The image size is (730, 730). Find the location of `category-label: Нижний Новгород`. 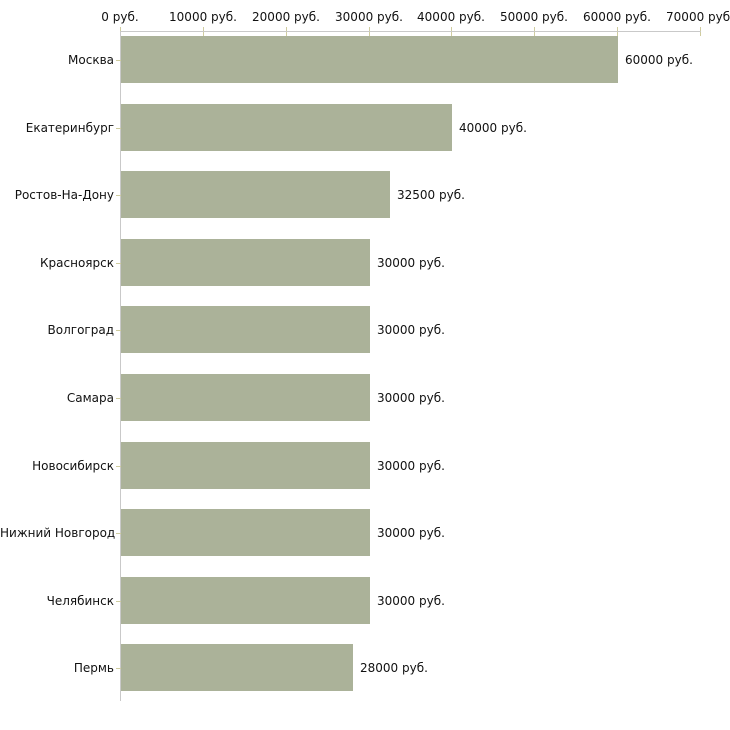

category-label: Нижний Новгород is located at coordinates (58, 533).